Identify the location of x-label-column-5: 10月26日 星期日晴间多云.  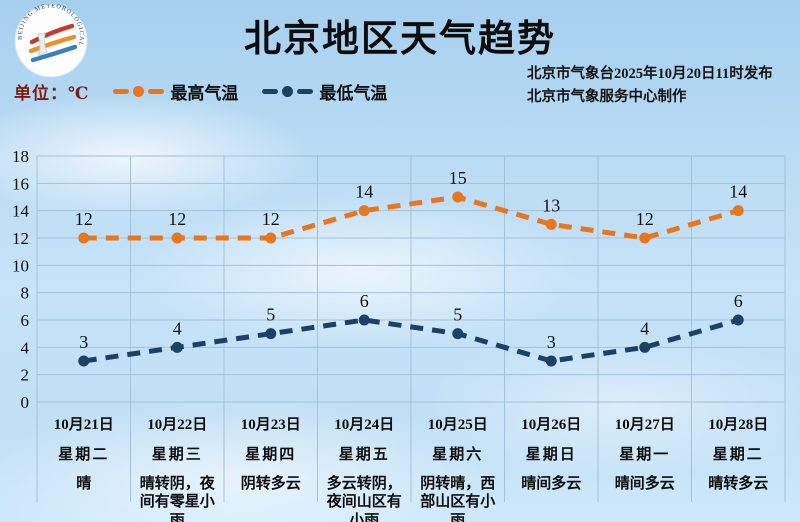
(552, 465).